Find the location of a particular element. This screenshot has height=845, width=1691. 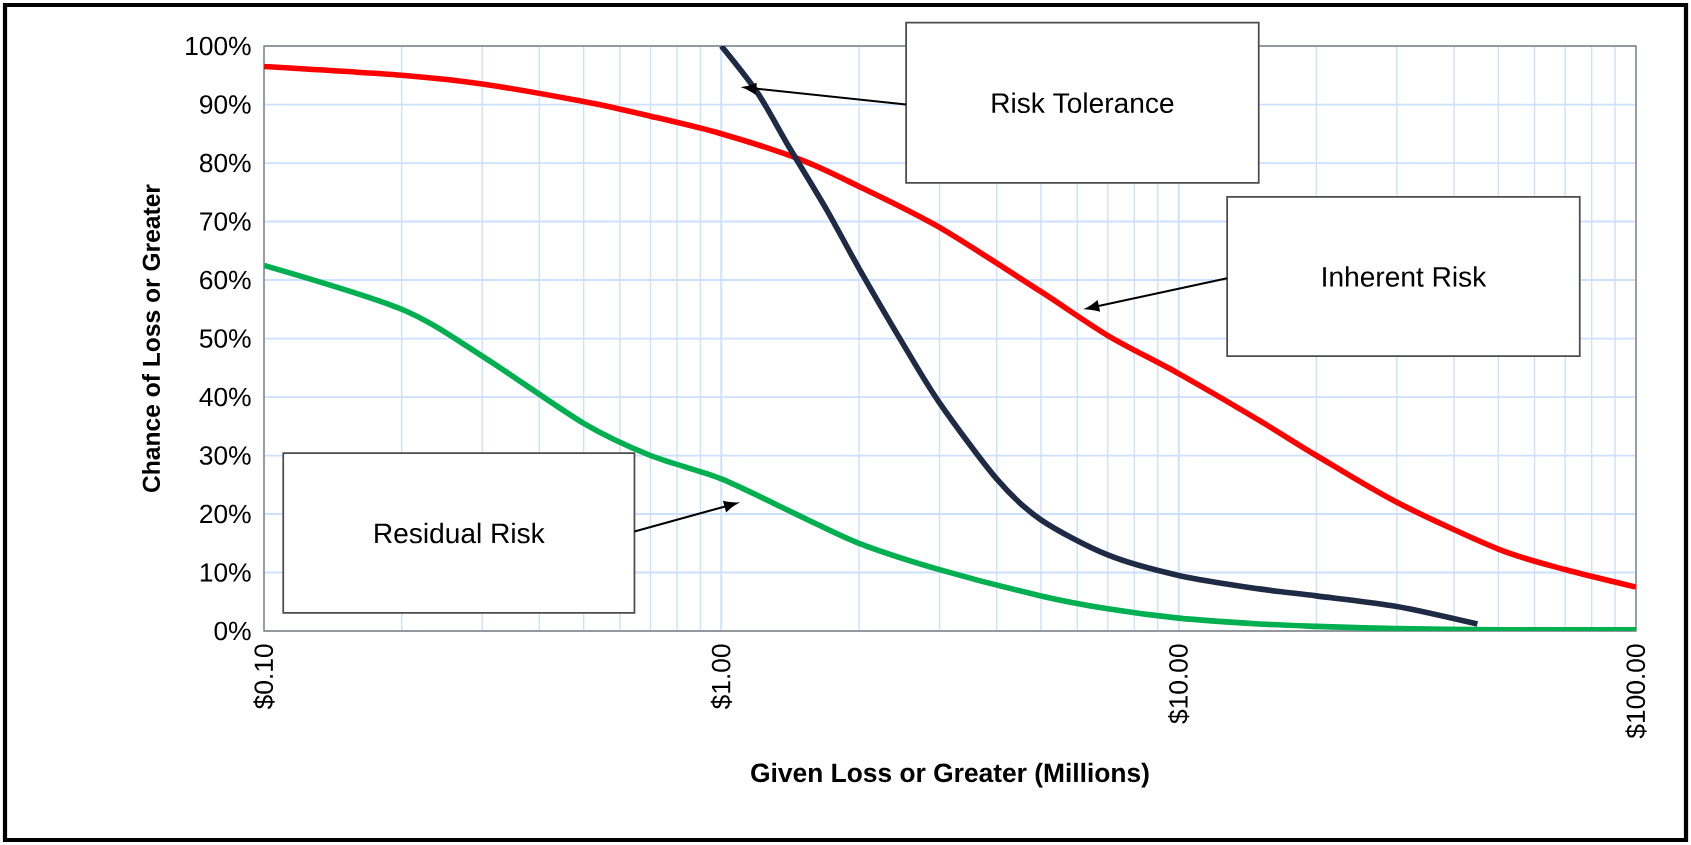

y-axis-title: Chance of Loss or Greater is located at coordinates (151, 338).